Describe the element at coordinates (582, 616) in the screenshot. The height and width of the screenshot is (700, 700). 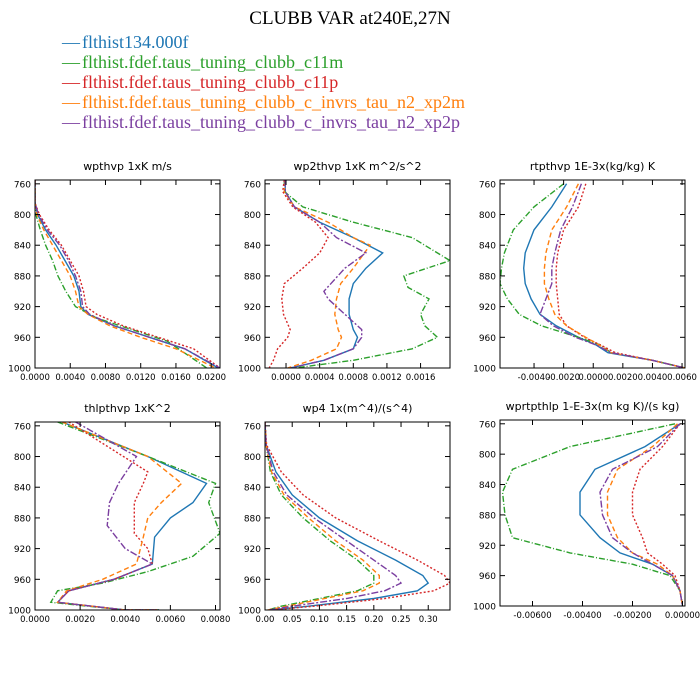
I see `x-tick-label: -0.00400` at that location.